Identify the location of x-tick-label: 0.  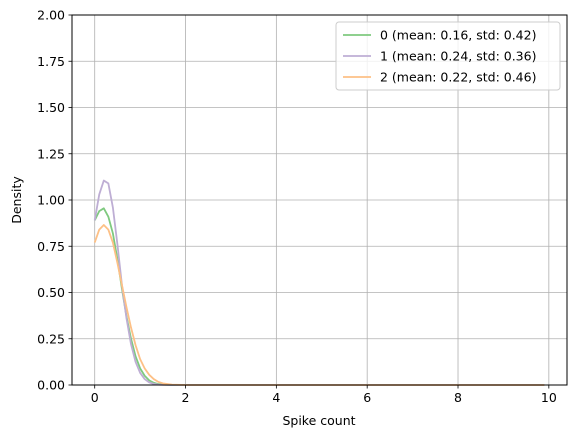
(95, 397).